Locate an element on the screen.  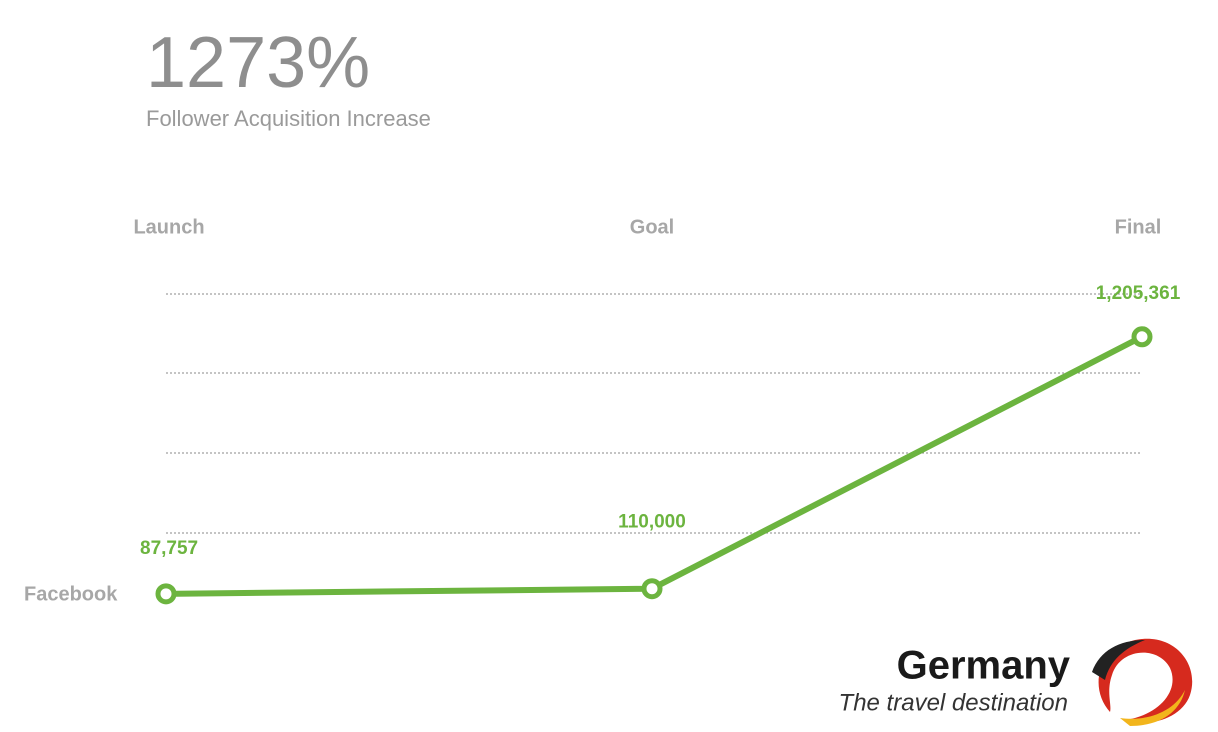
logo-tagline: The travel destination is located at coordinates (953, 702).